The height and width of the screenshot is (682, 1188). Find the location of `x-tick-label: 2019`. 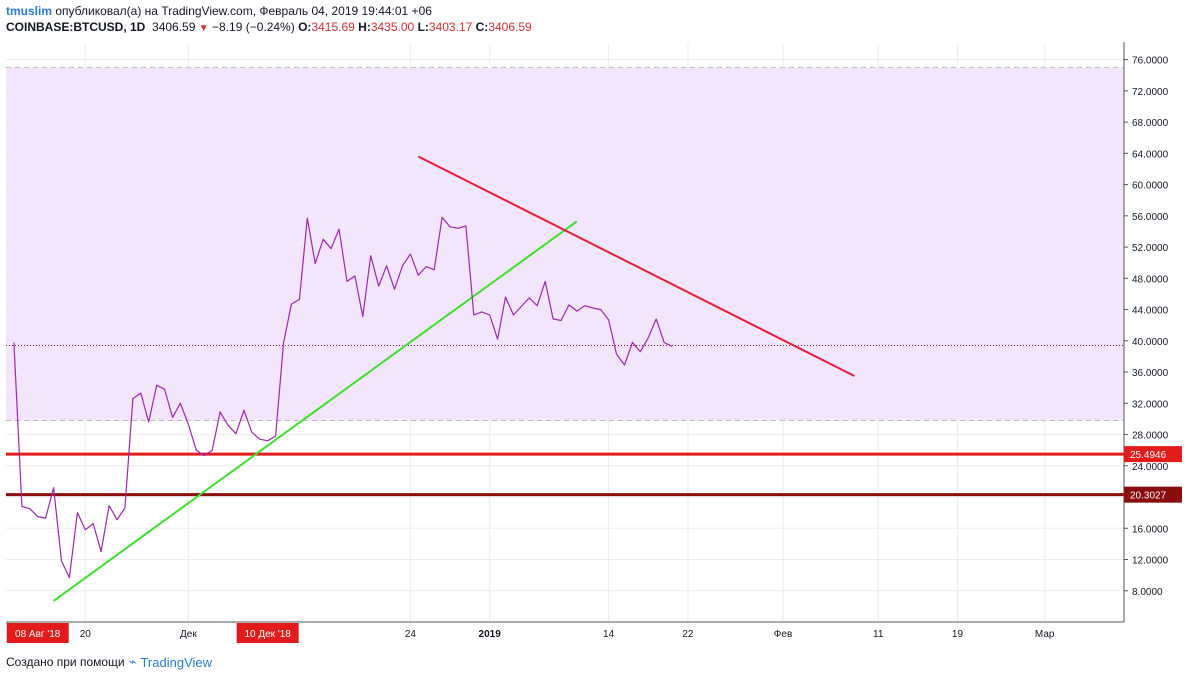

x-tick-label: 2019 is located at coordinates (490, 634).